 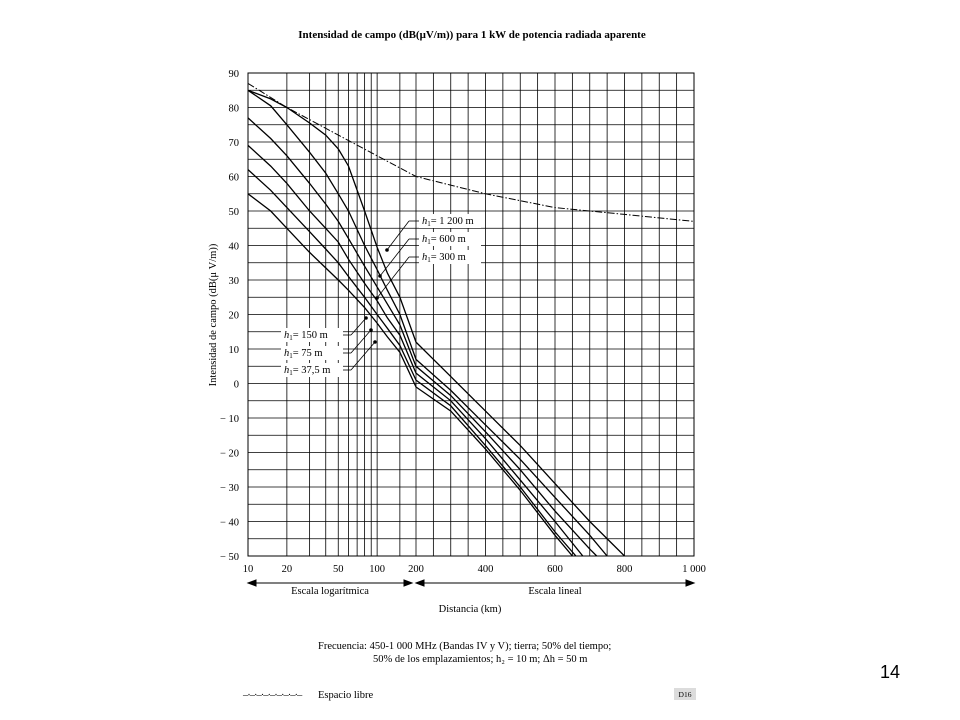 I want to click on x-tick-label: 200, so click(x=416, y=569).